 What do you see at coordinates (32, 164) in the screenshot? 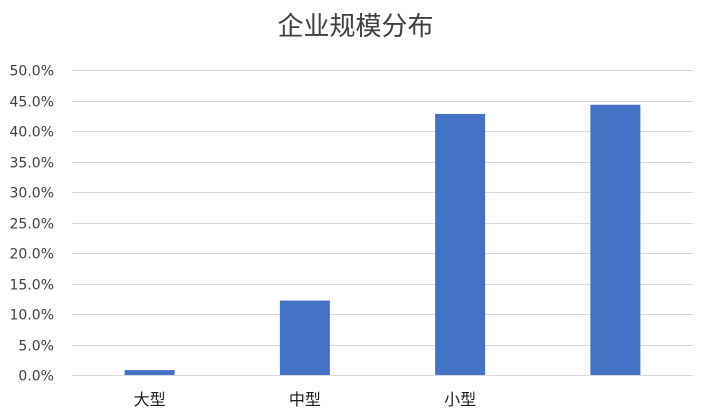
I see `y-tick-label: 35.0%` at bounding box center [32, 164].